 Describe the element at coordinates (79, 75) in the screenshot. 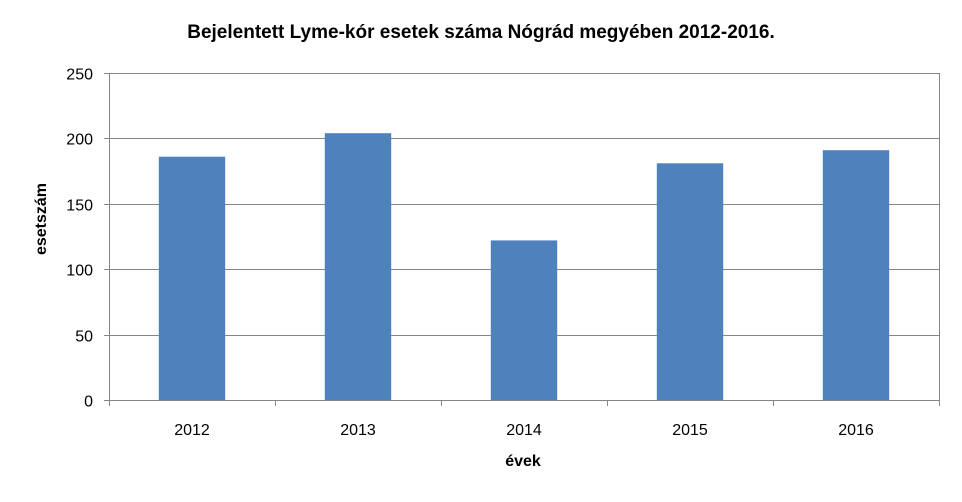

I see `y-tick-label: 250` at that location.